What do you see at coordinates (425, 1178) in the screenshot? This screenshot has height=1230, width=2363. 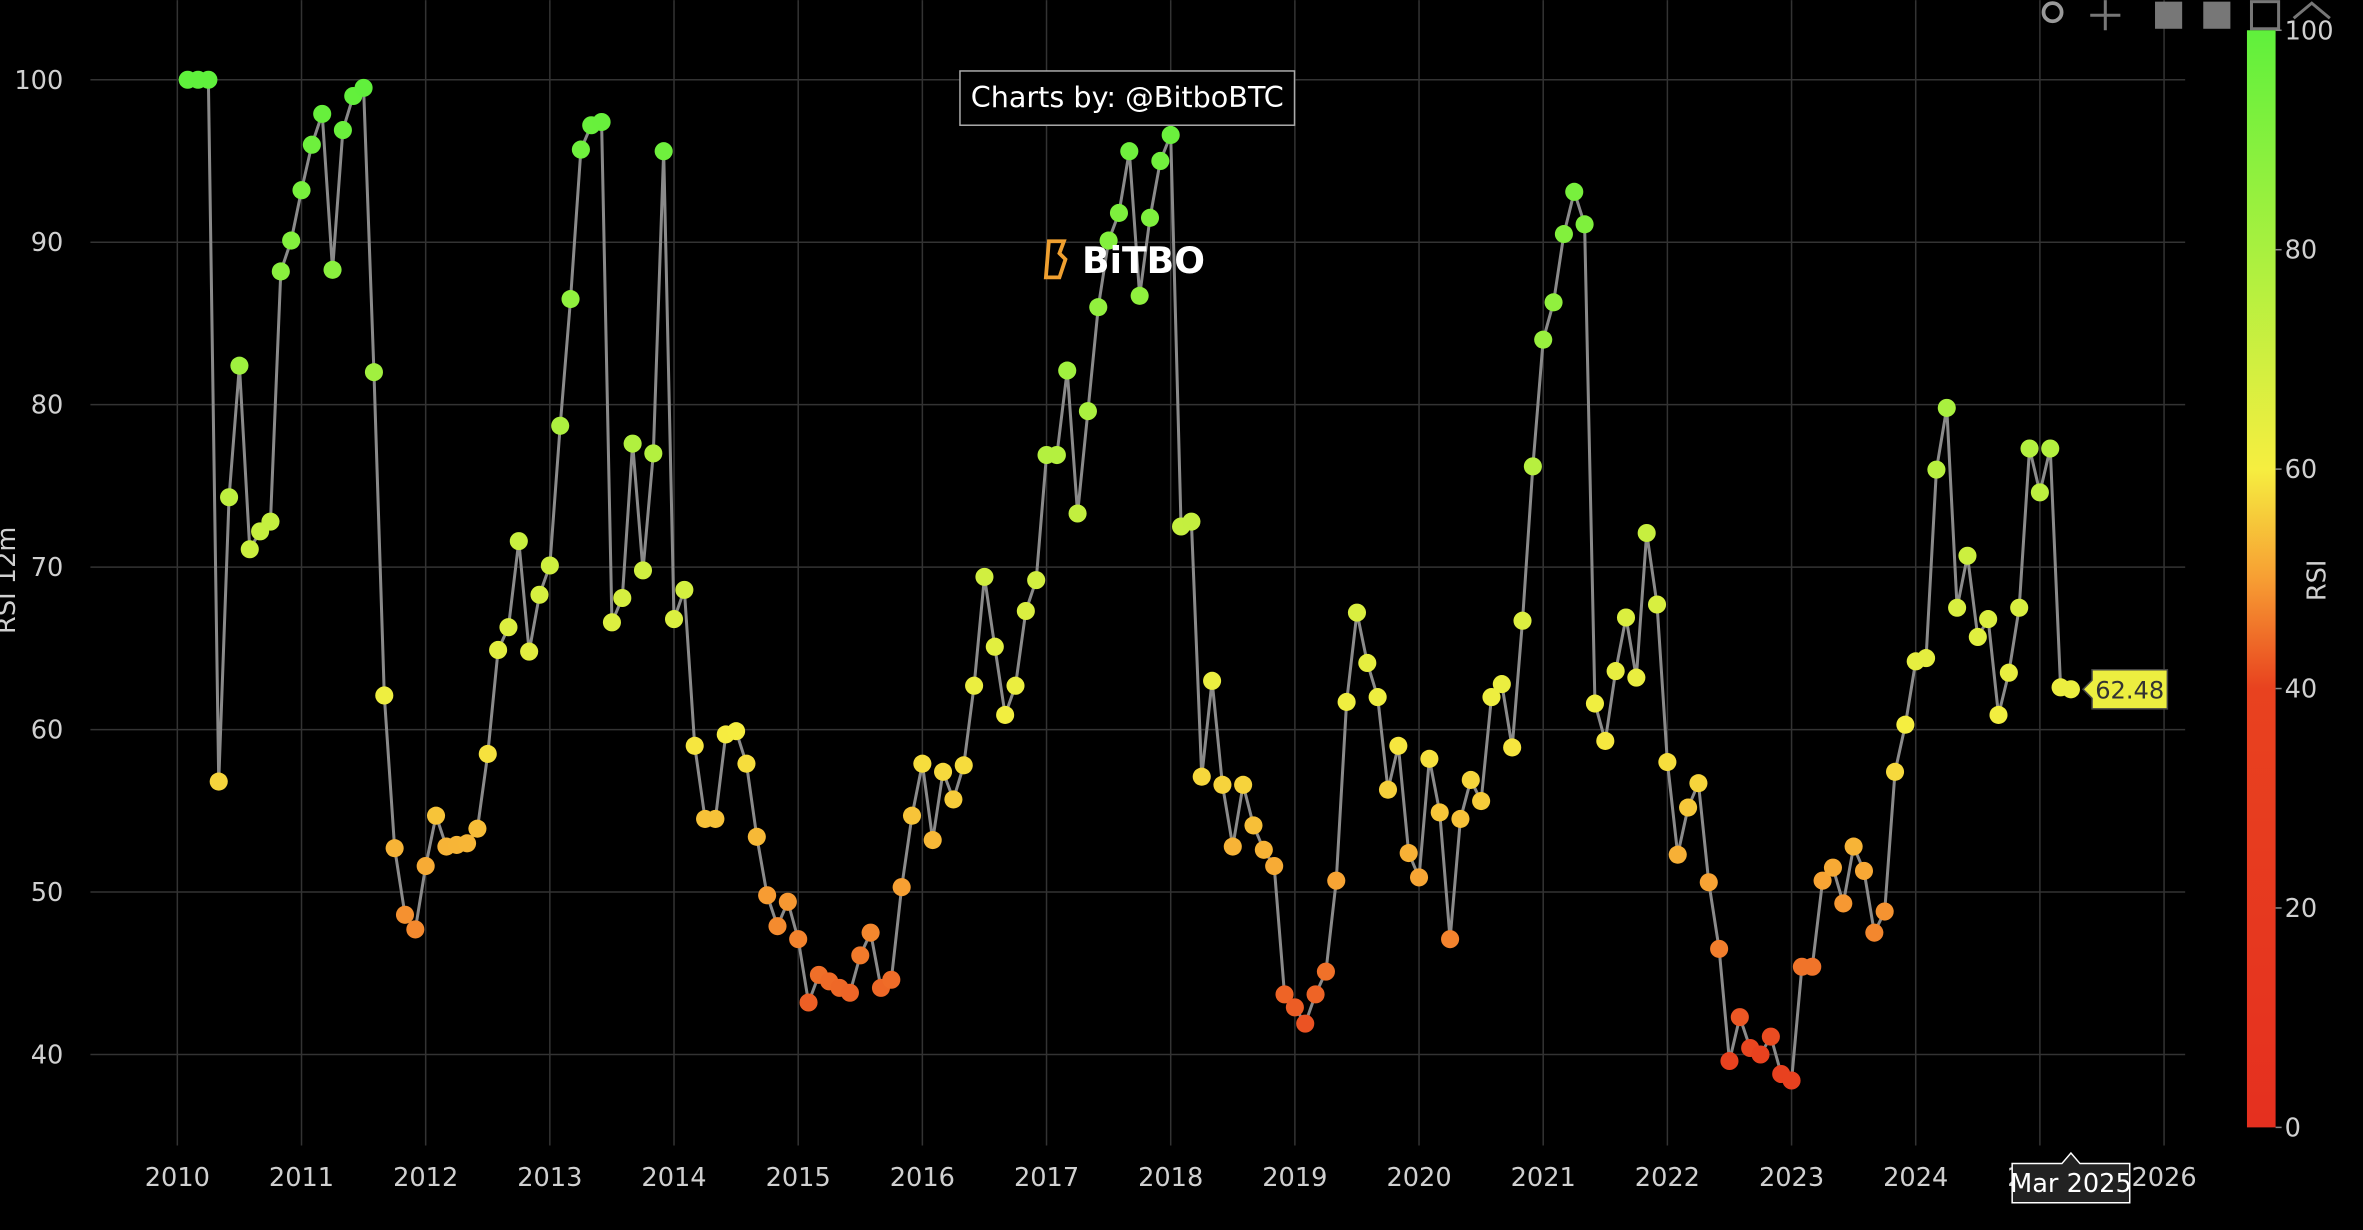 I see `x-tick-label: 2012` at bounding box center [425, 1178].